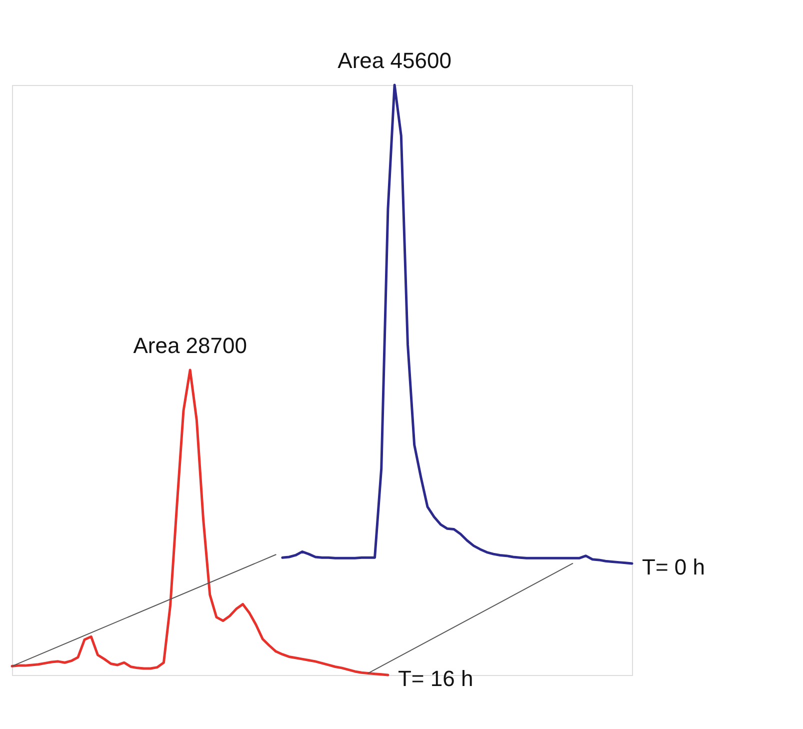 The height and width of the screenshot is (729, 803). Describe the element at coordinates (395, 60) in the screenshot. I see `annotation: Area 45600` at that location.